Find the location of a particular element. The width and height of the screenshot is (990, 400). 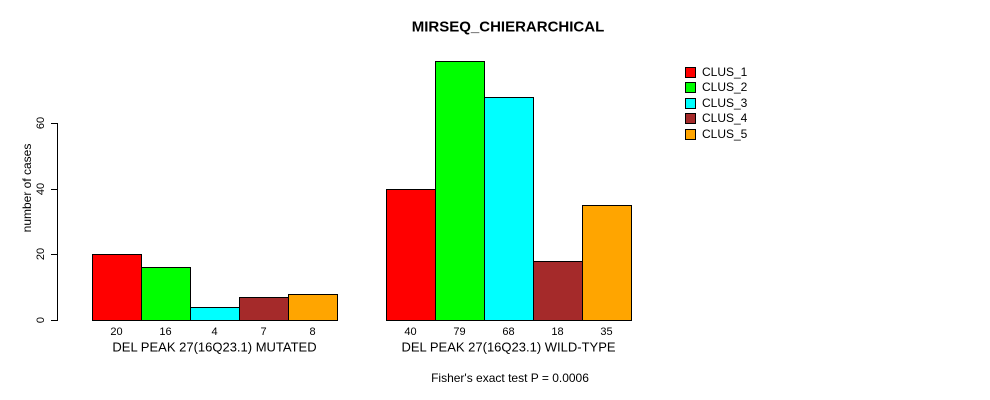

legend-label: CLUS_3 is located at coordinates (725, 103).